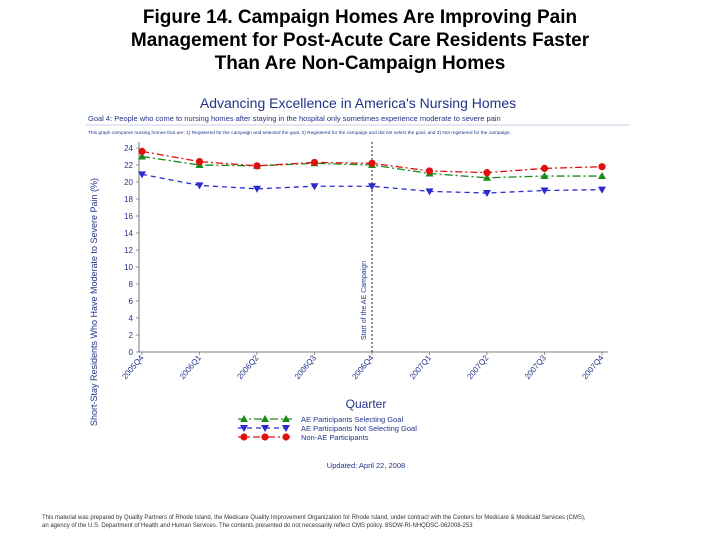 This screenshot has height=540, width=720. Describe the element at coordinates (128, 182) in the screenshot. I see `y-tick-label: 20` at that location.